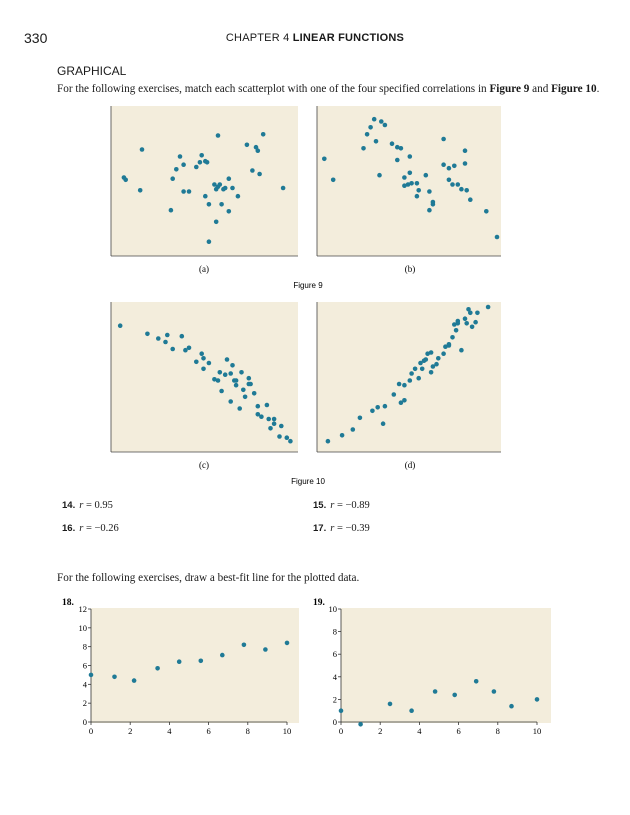  I want to click on exercise-value: = −0.26, so click(102, 528).